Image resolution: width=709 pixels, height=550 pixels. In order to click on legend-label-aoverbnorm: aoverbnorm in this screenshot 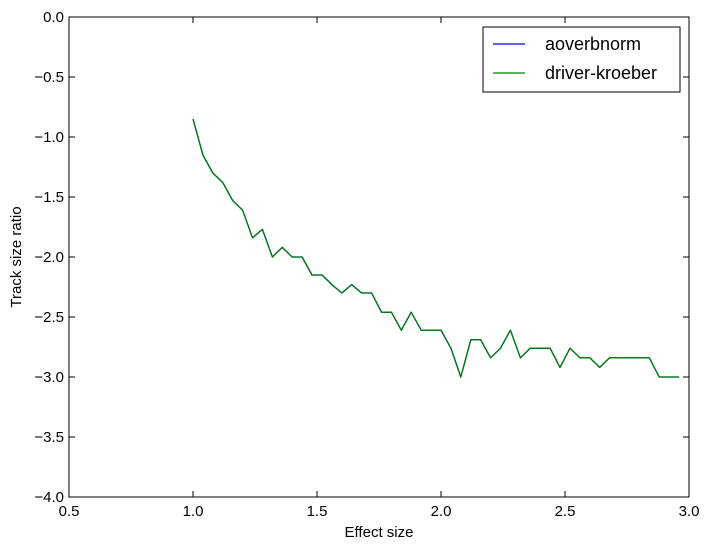, I will do `click(593, 44)`.